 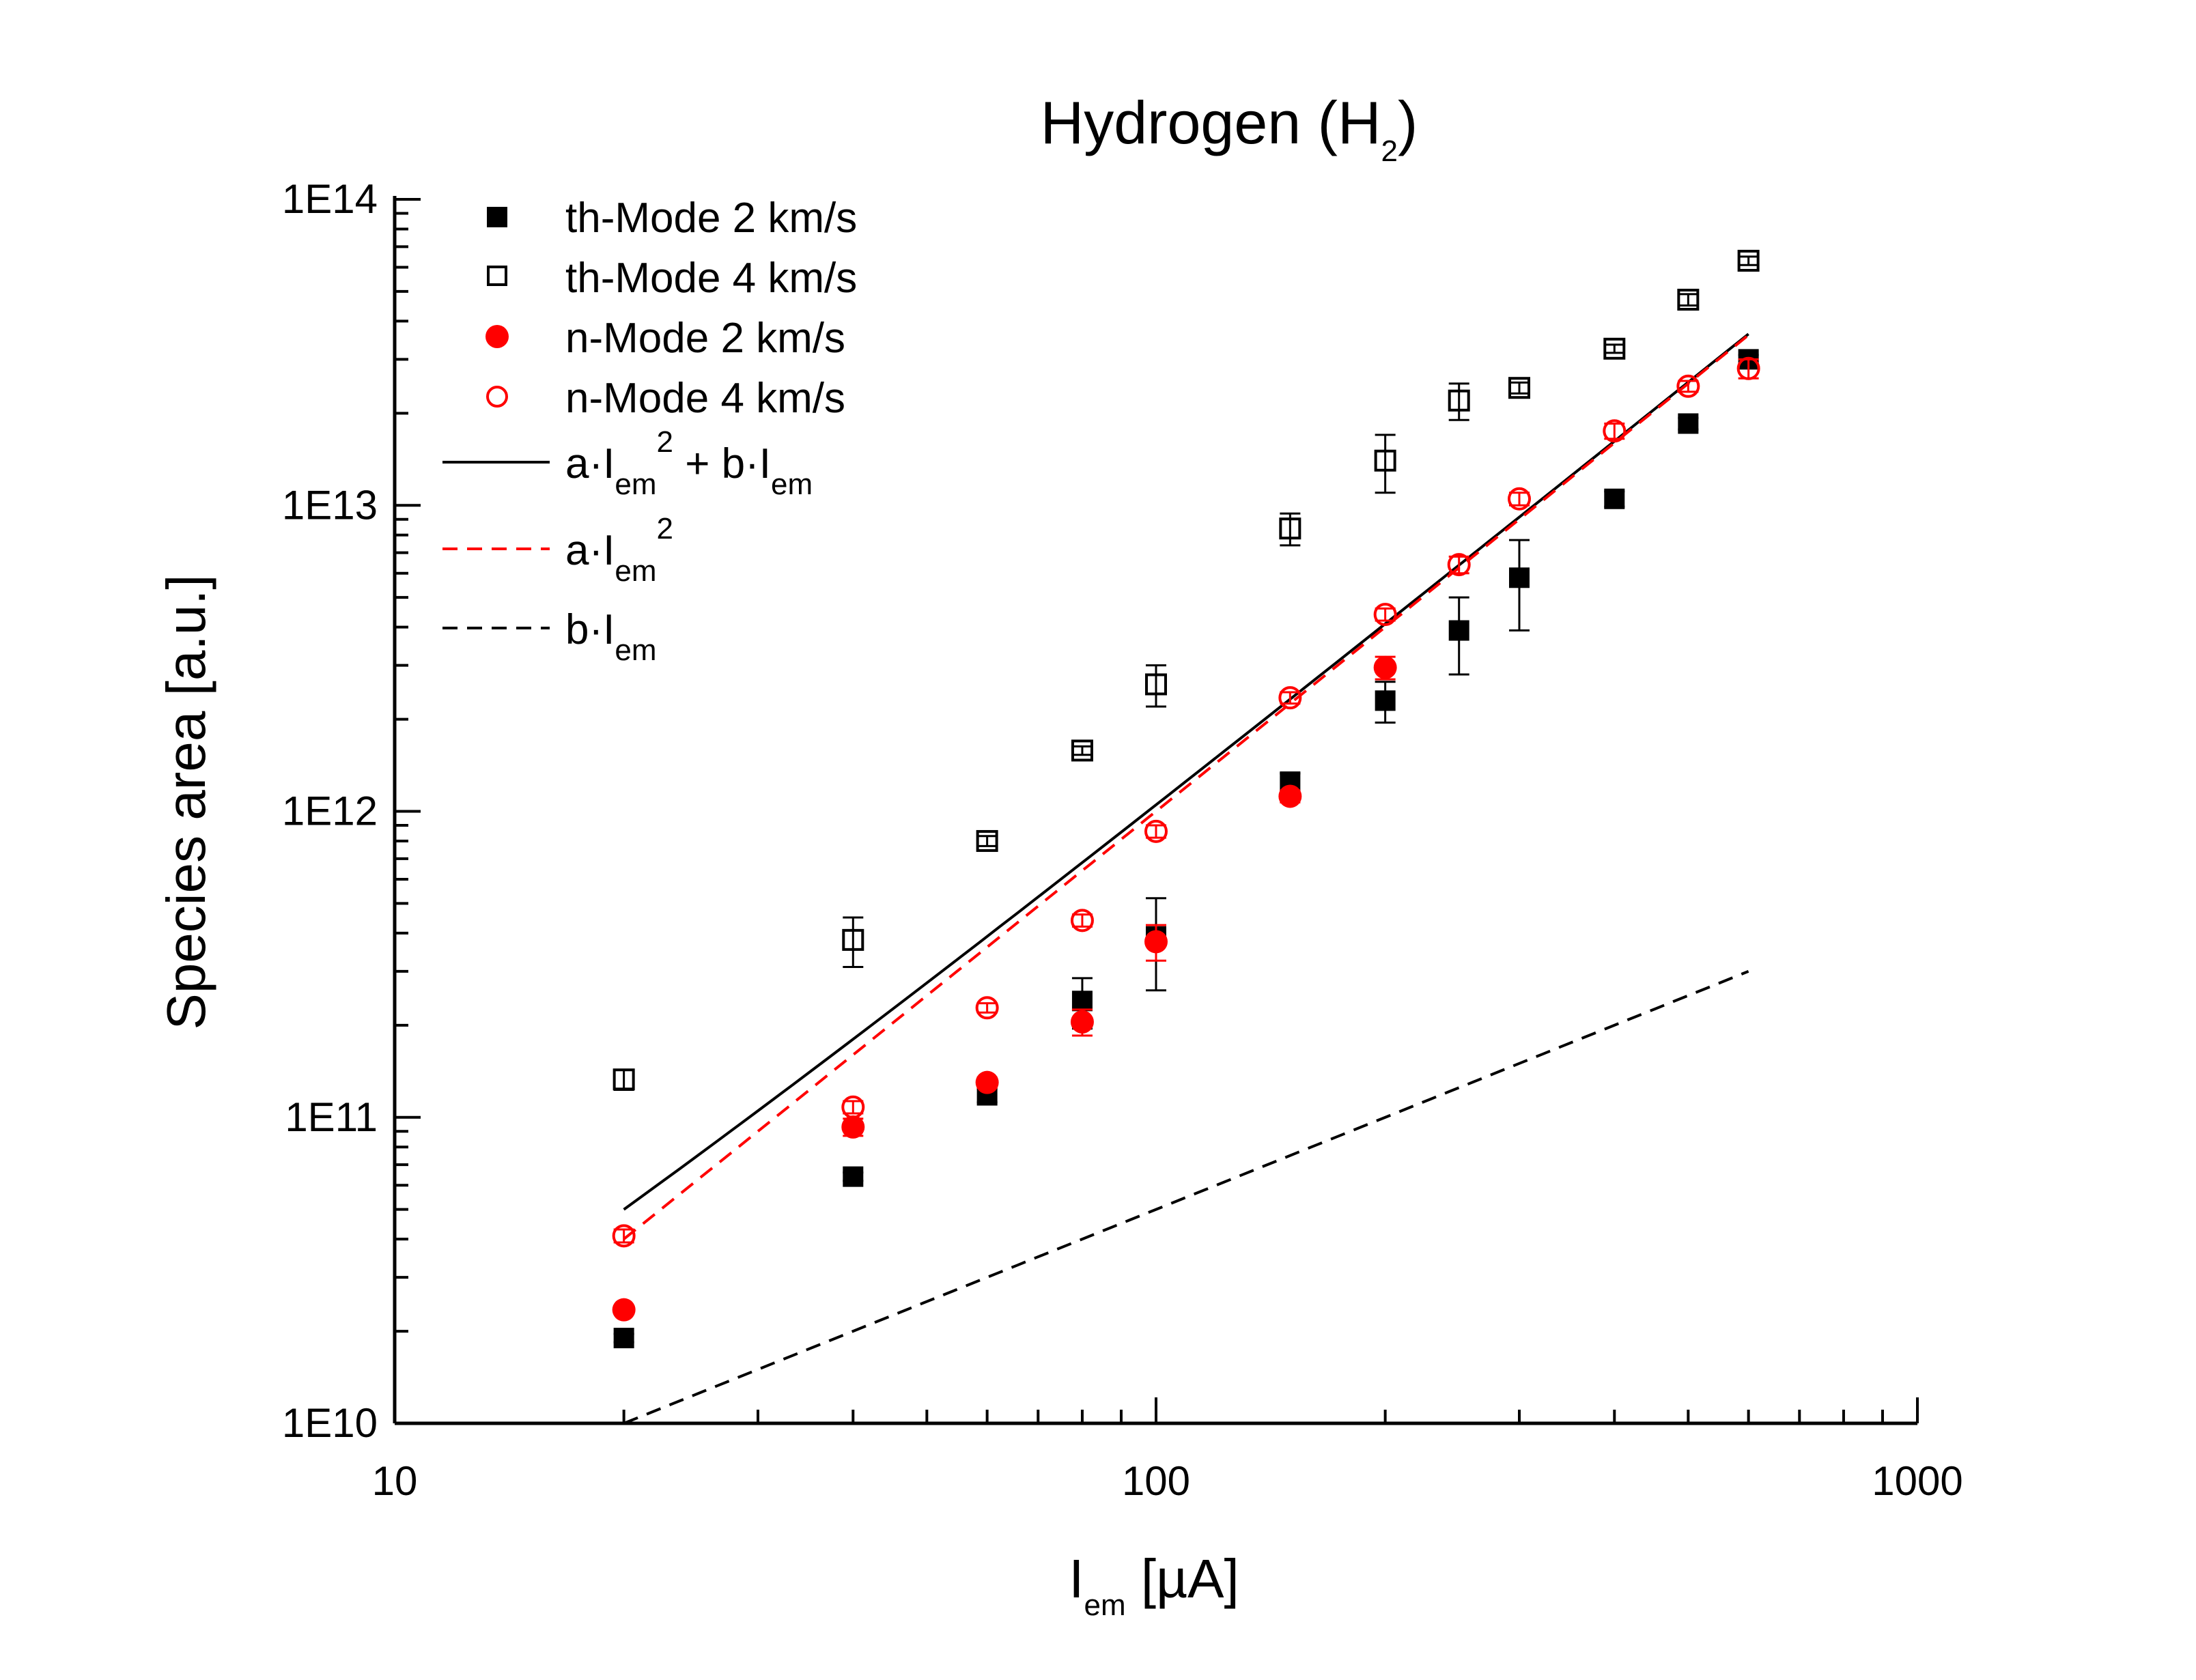 I want to click on legend-label: th-Mode 4 km/s, so click(x=711, y=278).